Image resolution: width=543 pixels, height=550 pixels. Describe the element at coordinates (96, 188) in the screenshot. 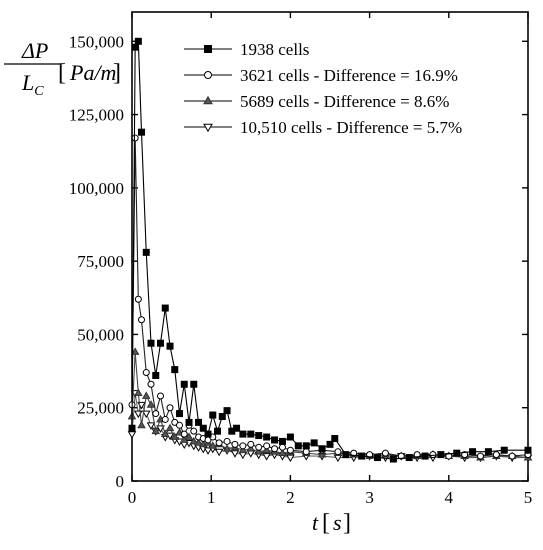

I see `y-tick-label: 100,000` at that location.